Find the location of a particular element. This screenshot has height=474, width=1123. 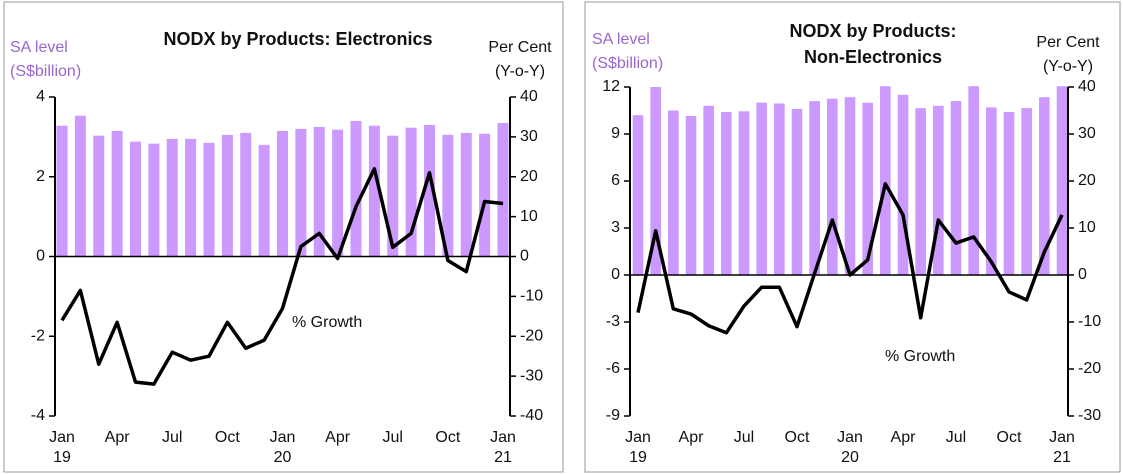

y2-tick-label: -30 is located at coordinates (1089, 415).